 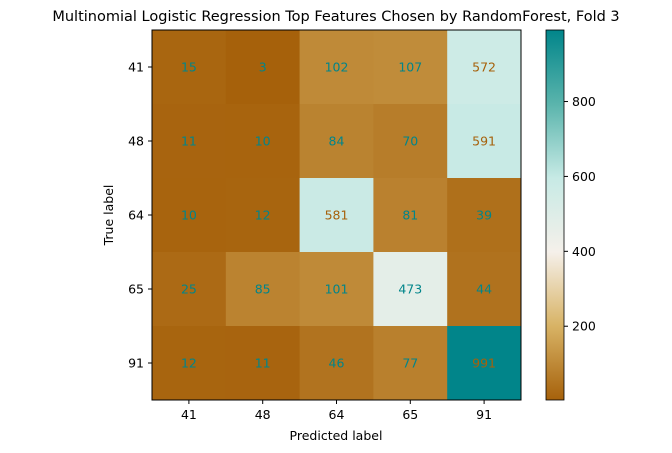 I want to click on colorbar-tick-label: 600, so click(x=584, y=176).